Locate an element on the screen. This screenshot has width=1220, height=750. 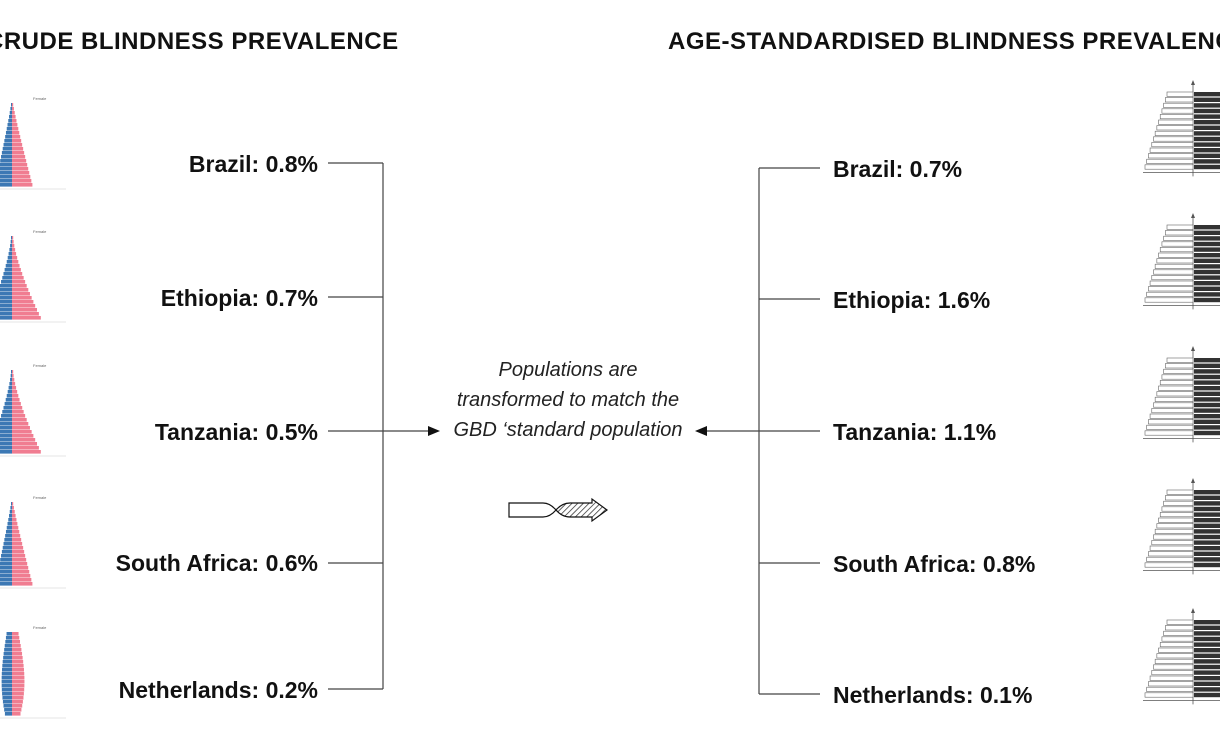
crude-pyramid-netherlands: Female is located at coordinates (33, 672).